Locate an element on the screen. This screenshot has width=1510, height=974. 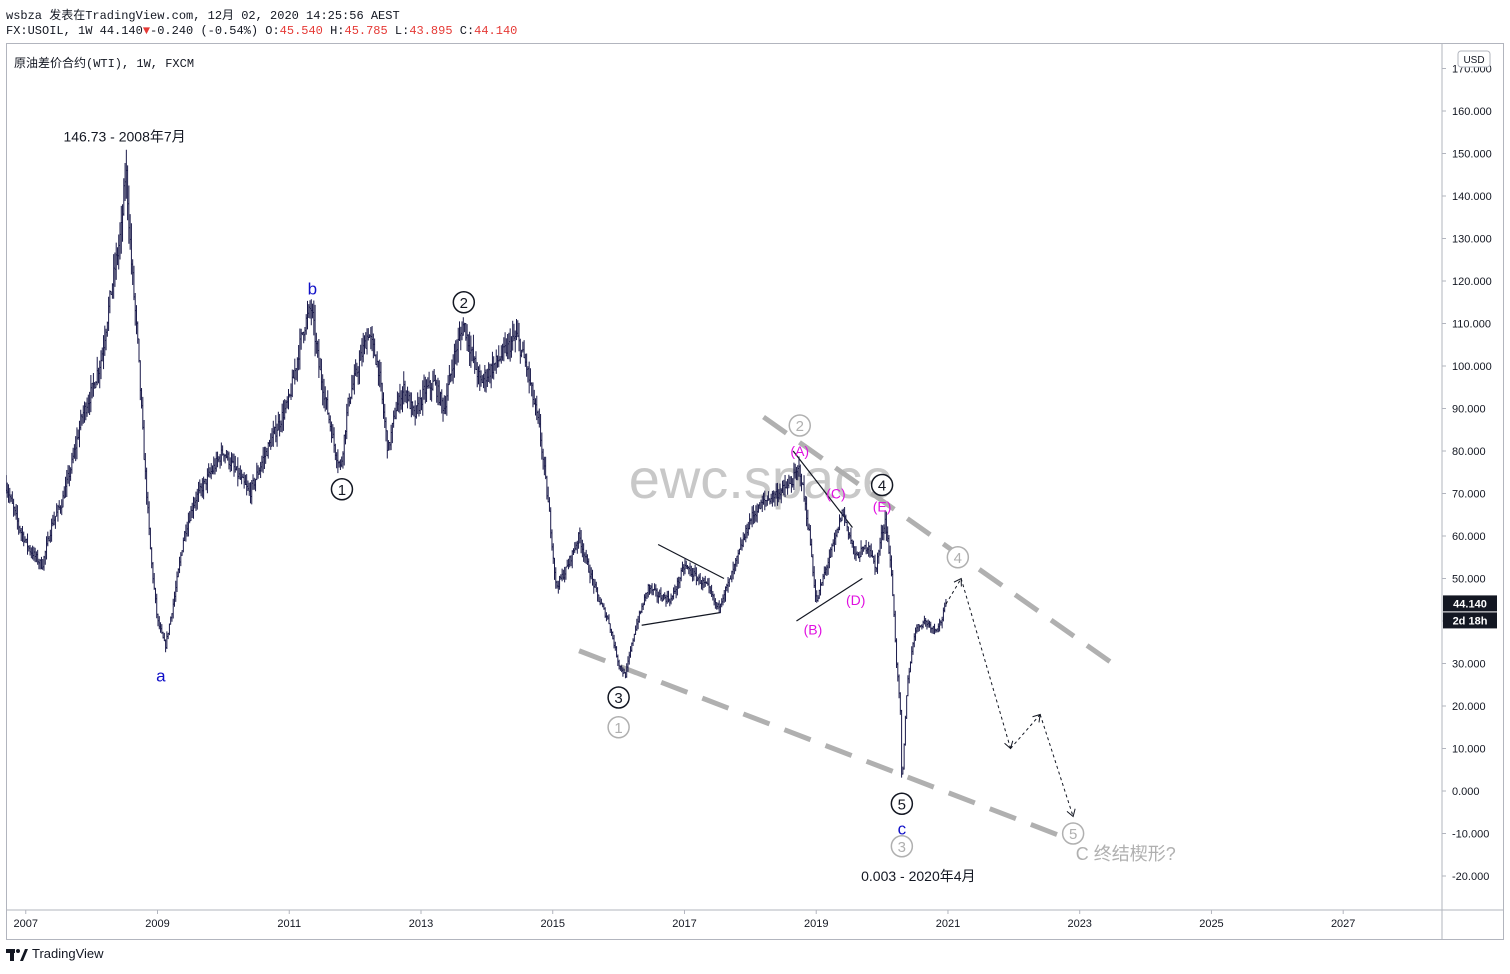
x-tick-label: 2025 is located at coordinates (1211, 924).